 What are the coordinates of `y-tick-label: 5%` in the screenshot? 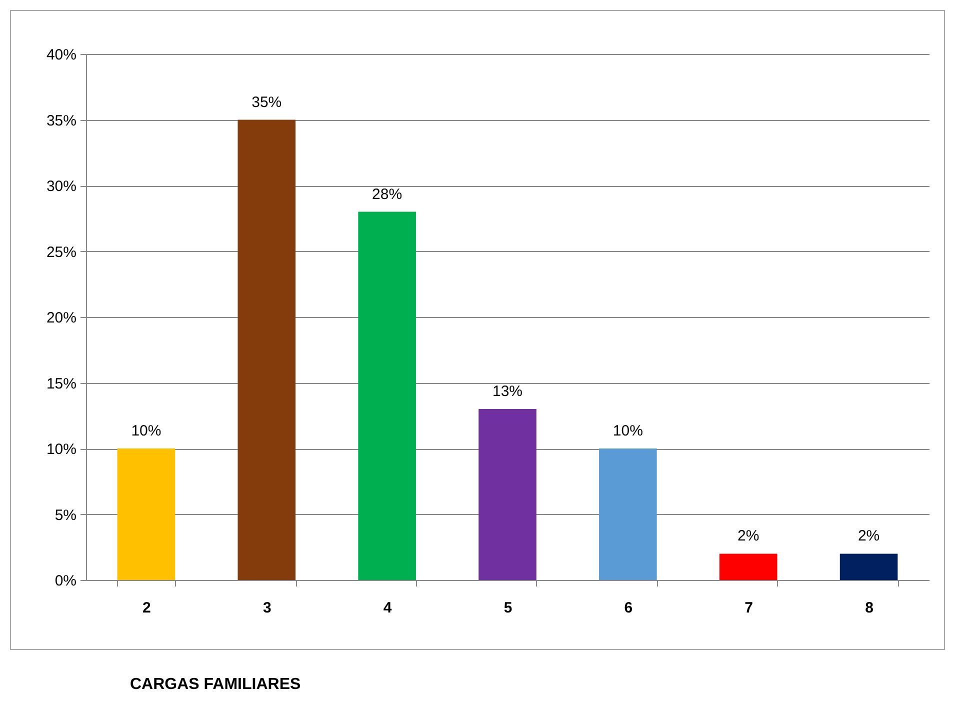 It's located at (65, 515).